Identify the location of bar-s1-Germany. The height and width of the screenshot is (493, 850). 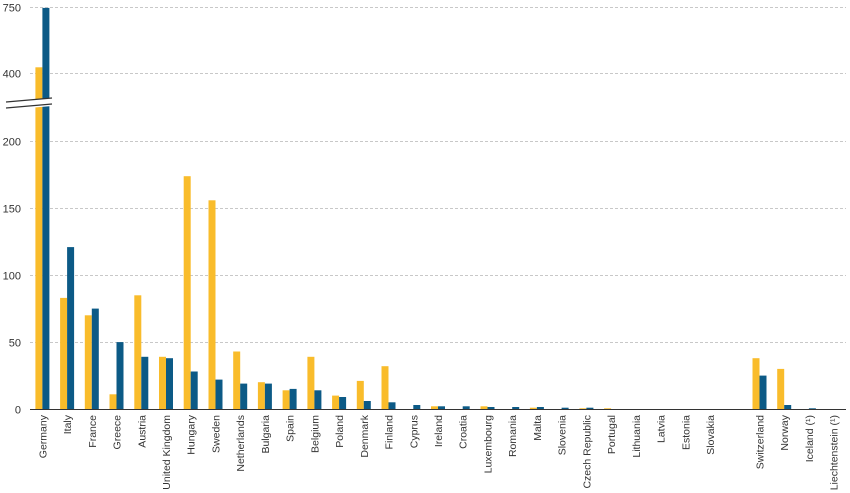
(39, 238).